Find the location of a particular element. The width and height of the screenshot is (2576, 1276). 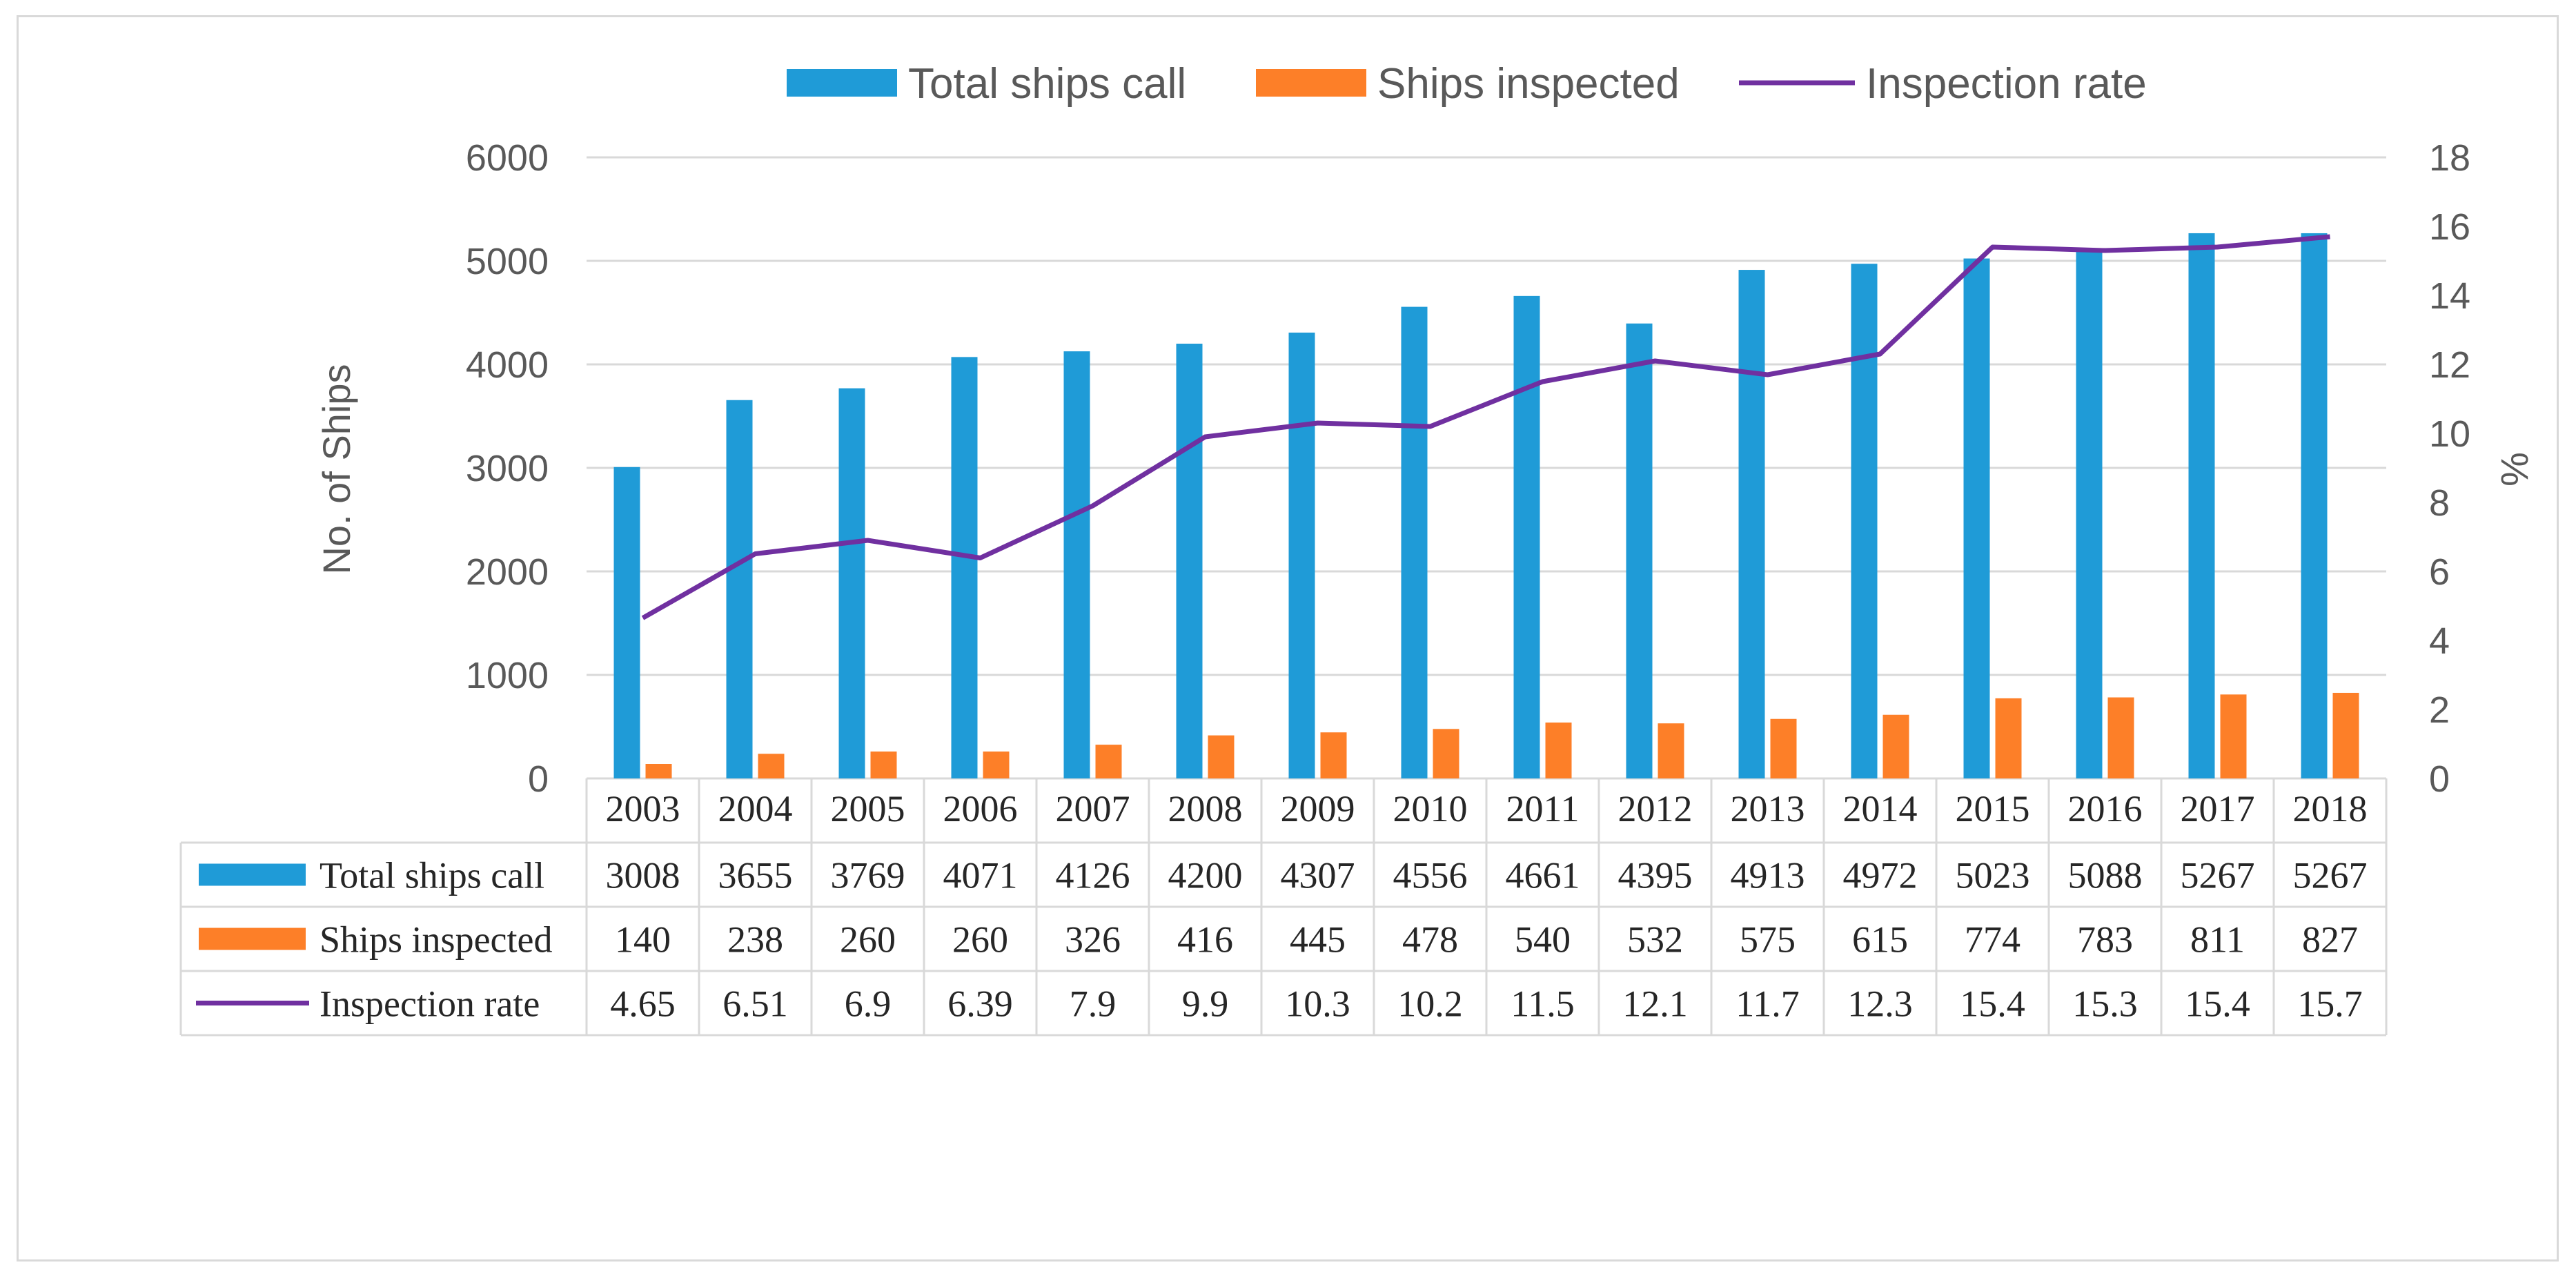

x-tick-label: 2007 is located at coordinates (1093, 809).